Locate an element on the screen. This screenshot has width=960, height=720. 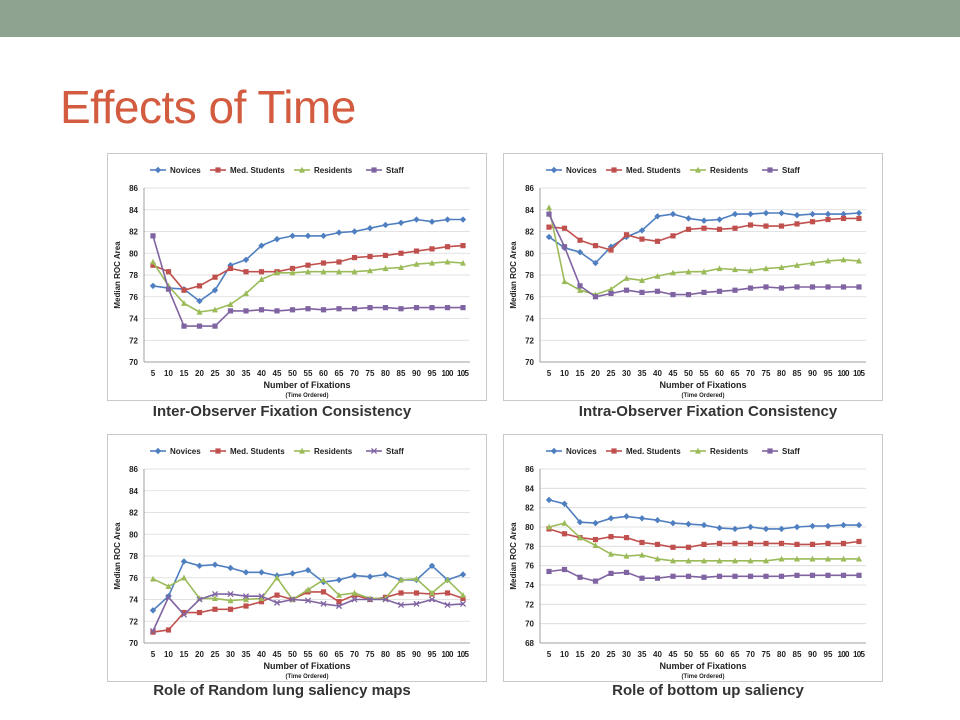
y-tick-label: 72 is located at coordinates (529, 604).